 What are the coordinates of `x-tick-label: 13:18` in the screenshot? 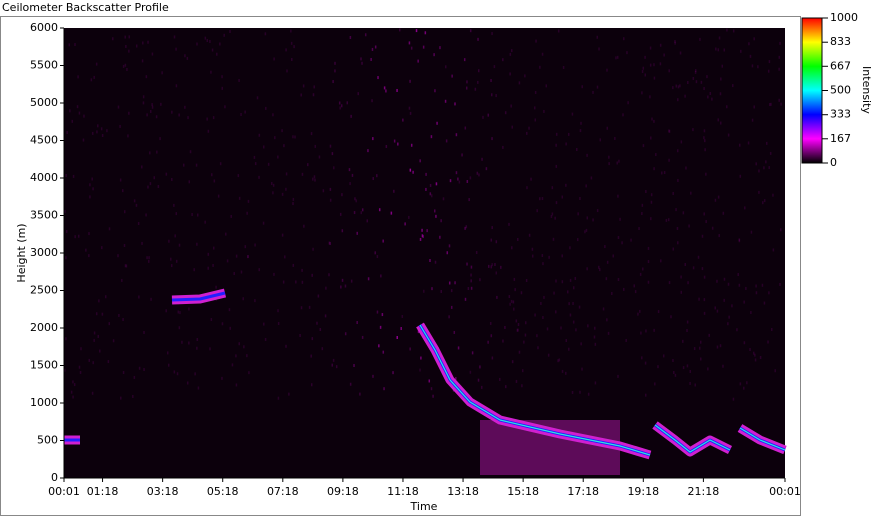 It's located at (463, 491).